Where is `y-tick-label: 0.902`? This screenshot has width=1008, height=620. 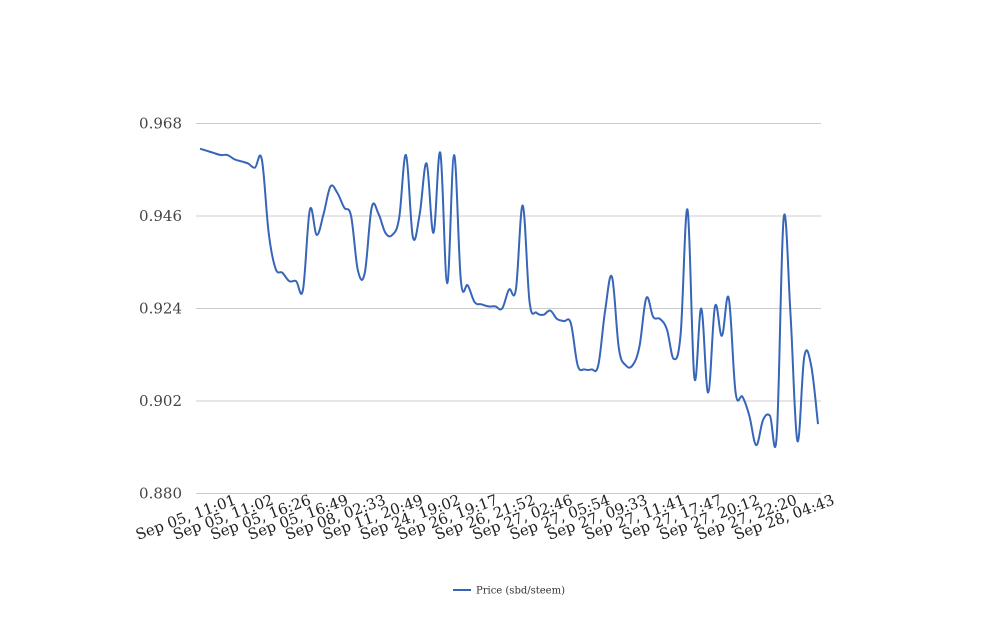 y-tick-label: 0.902 is located at coordinates (160, 401).